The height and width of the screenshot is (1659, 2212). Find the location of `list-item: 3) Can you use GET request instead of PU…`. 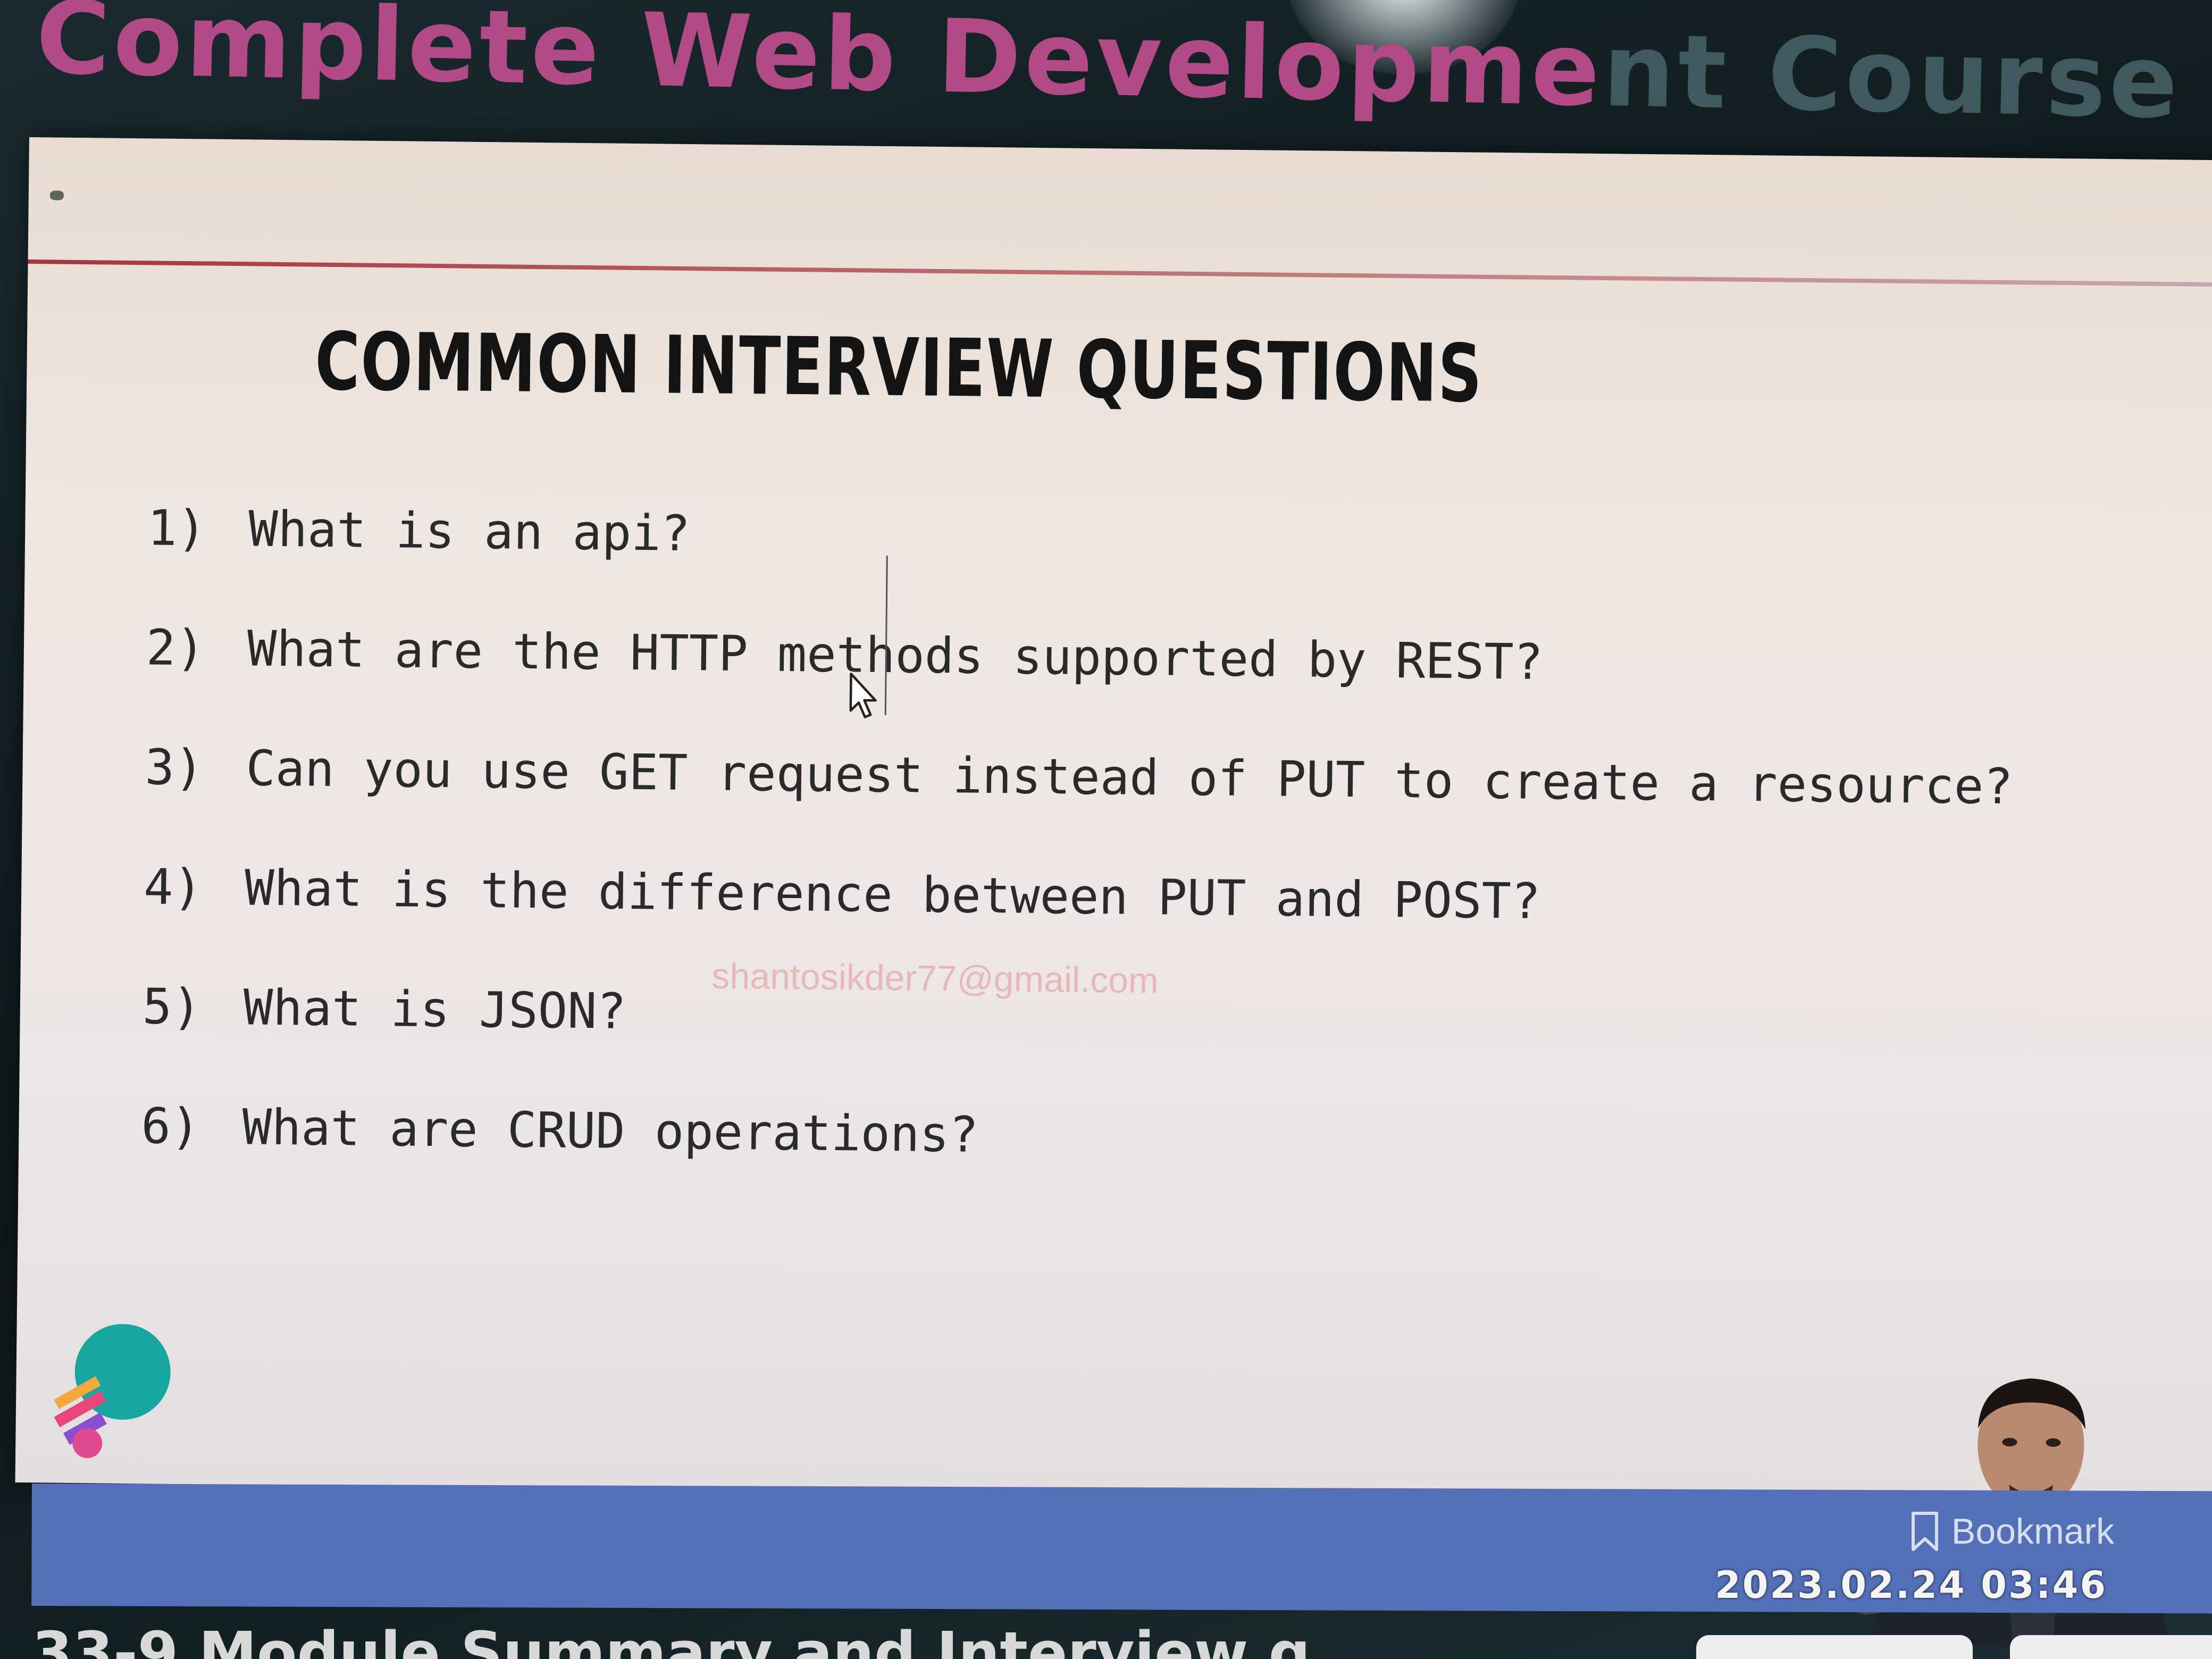

list-item: 3) Can you use GET request instead of PU… is located at coordinates (1078, 777).